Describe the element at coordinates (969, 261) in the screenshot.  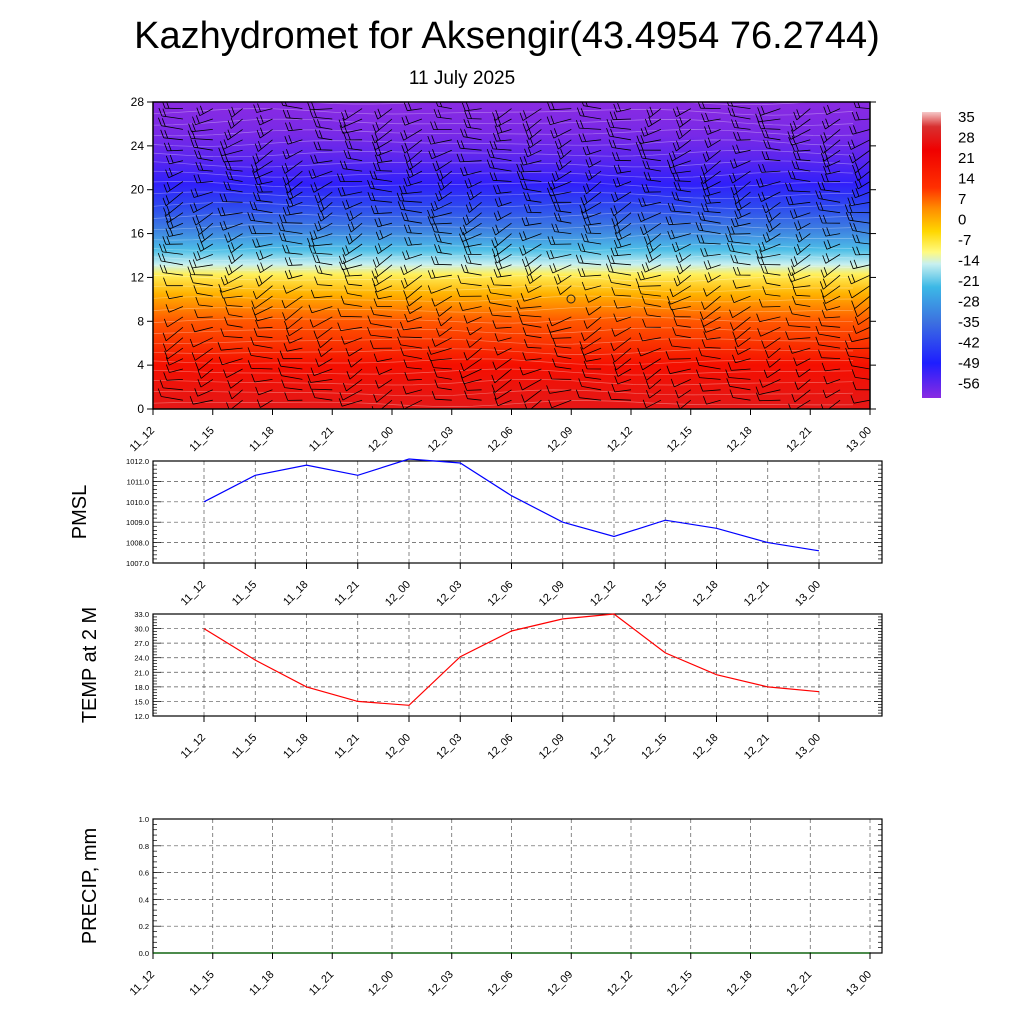
I see `colorbar-label: -14` at that location.